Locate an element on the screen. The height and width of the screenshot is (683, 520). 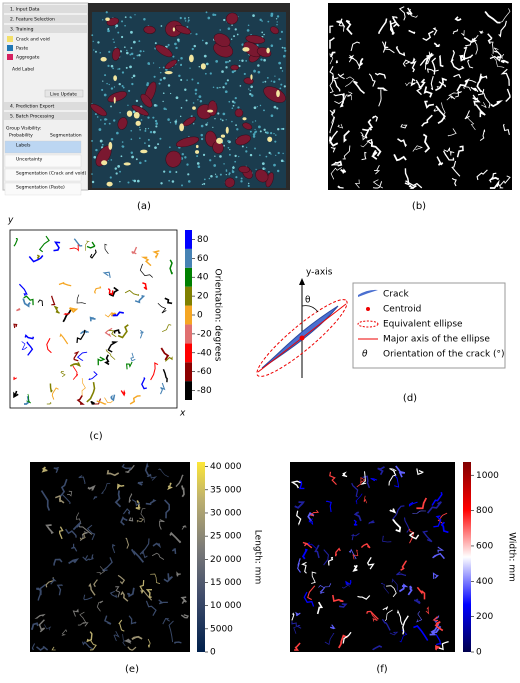
caption: (b) is located at coordinates (419, 206).